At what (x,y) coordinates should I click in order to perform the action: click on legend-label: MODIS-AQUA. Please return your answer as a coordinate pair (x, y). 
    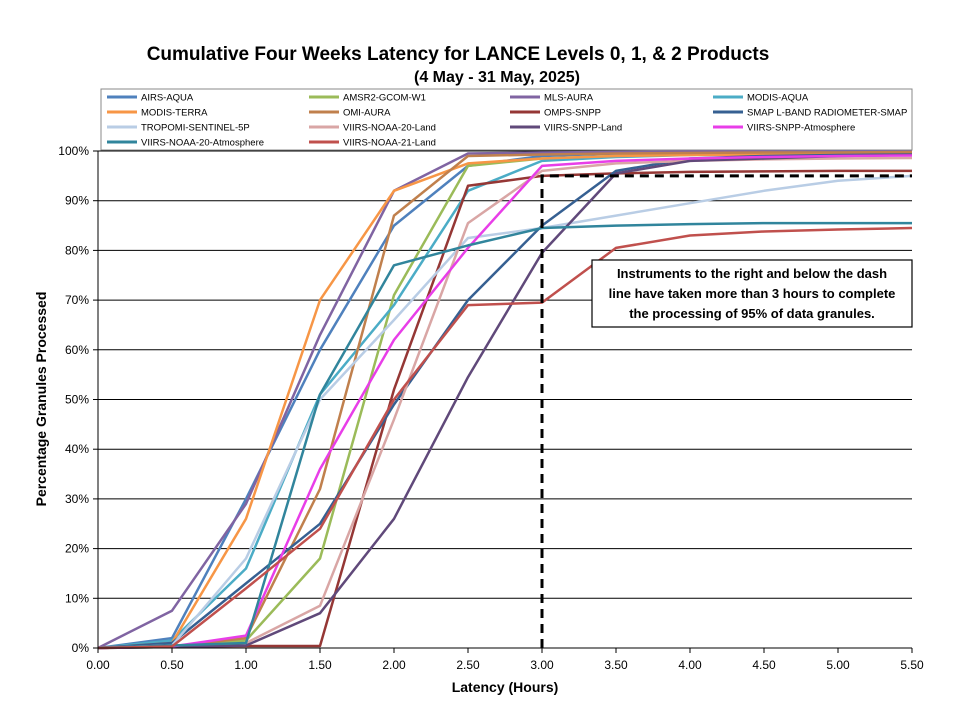
    Looking at the image, I should click on (778, 98).